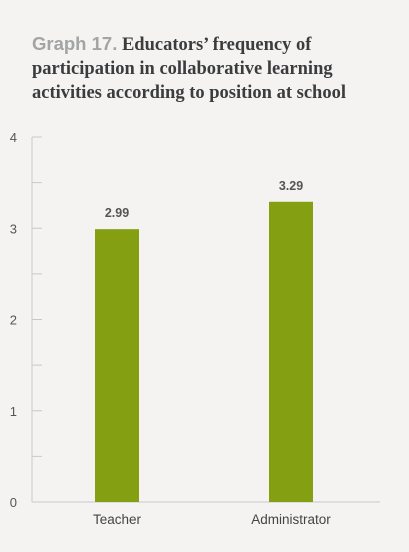 Image resolution: width=409 pixels, height=552 pixels. I want to click on y-tick-label: 0, so click(13, 502).